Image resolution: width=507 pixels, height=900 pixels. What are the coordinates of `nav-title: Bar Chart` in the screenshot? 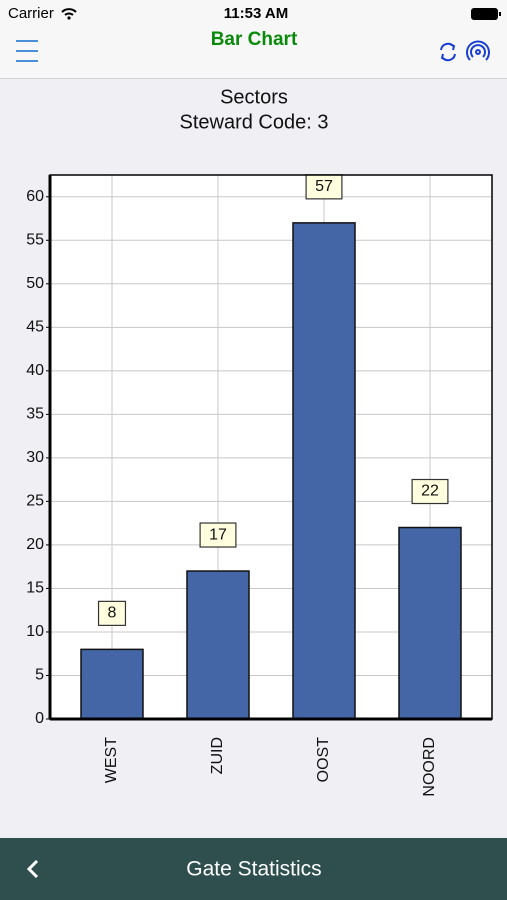 It's located at (254, 39).